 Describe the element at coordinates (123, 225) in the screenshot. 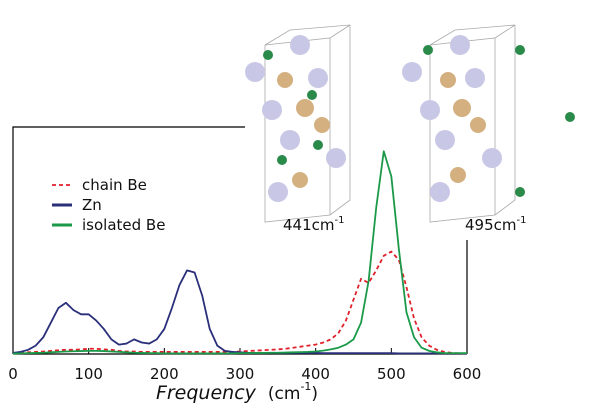

I see `legend-label: isolated Be` at that location.